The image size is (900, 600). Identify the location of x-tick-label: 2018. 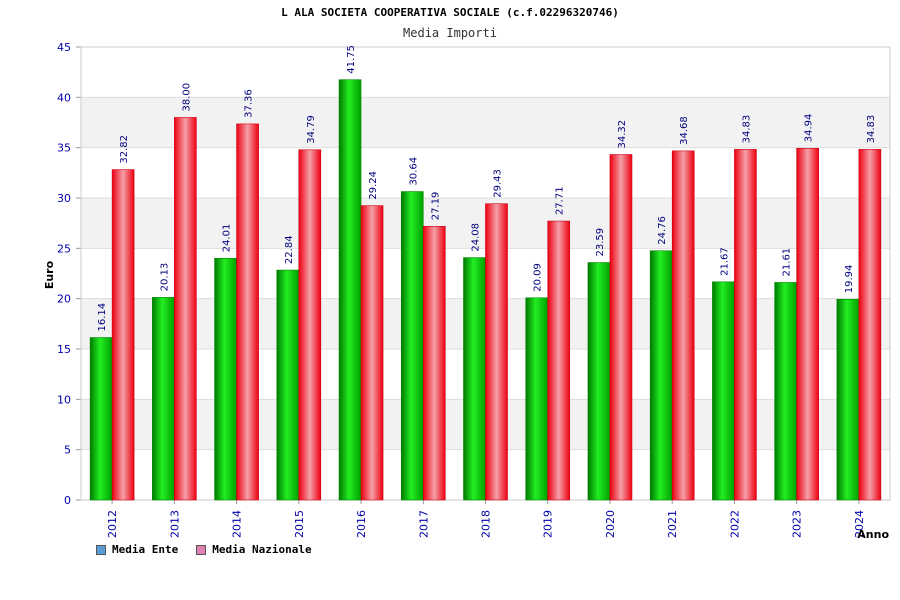
(486, 524).